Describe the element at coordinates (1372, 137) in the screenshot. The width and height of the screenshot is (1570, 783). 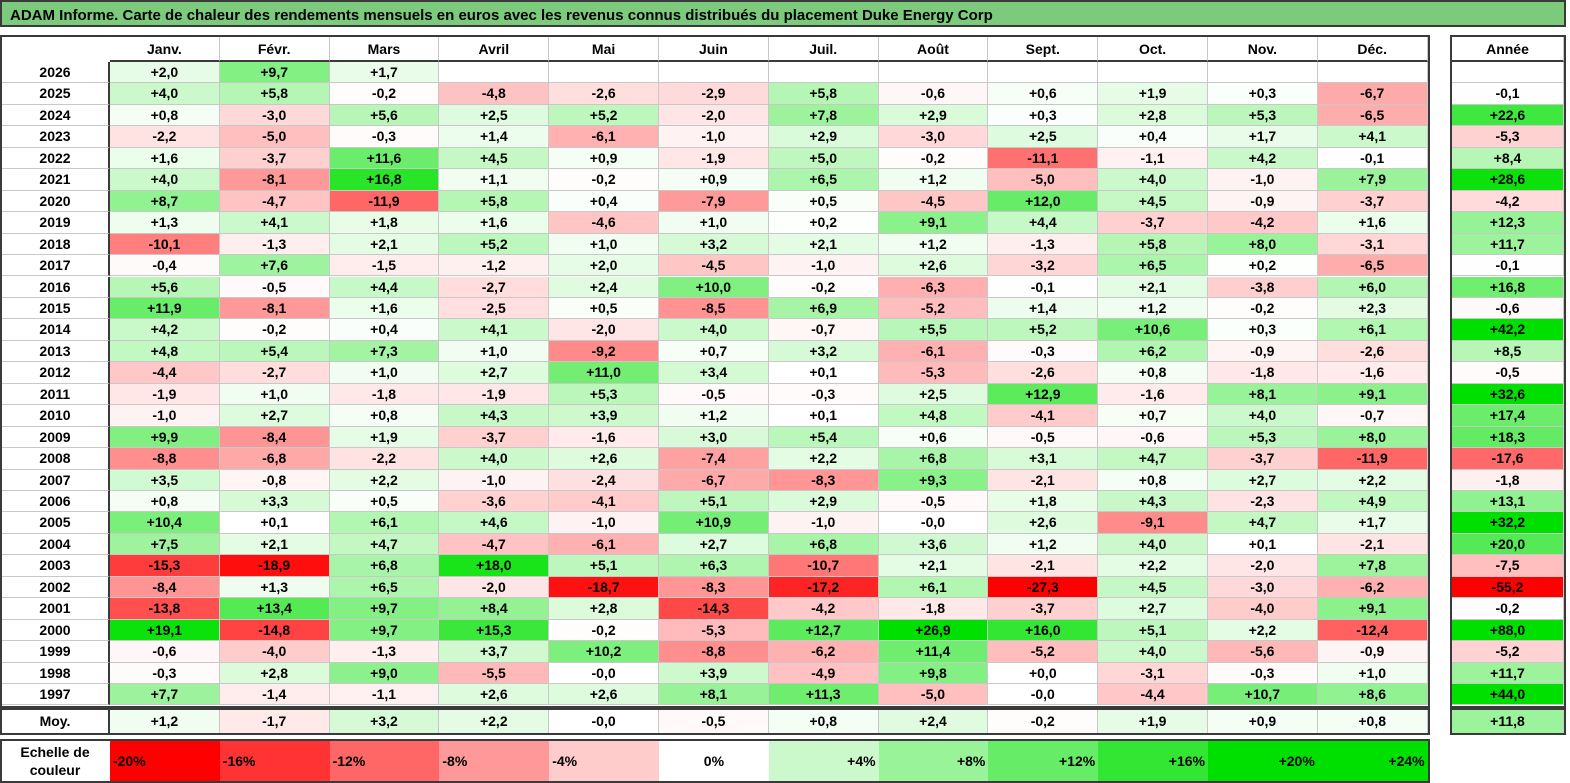
I see `heatmap-cell: +4,1` at that location.